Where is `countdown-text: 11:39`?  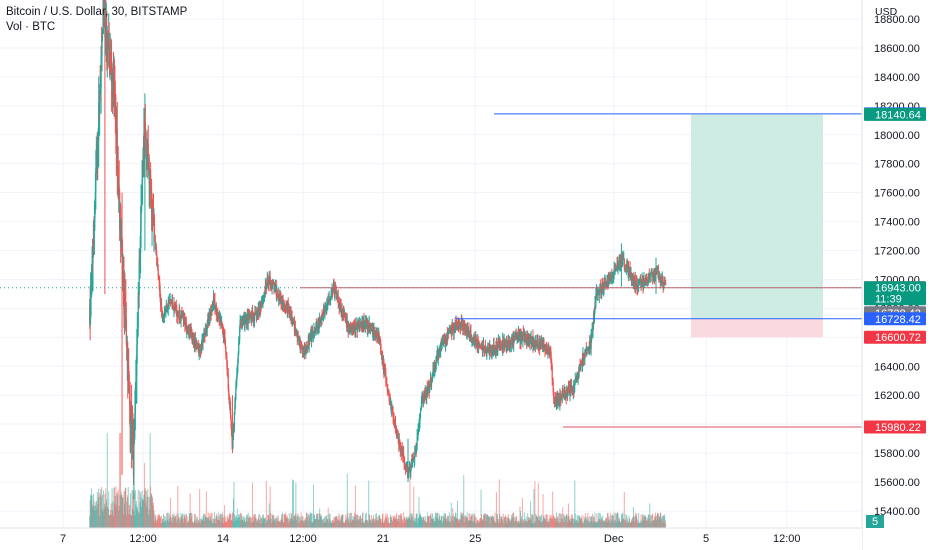
countdown-text: 11:39 is located at coordinates (888, 300).